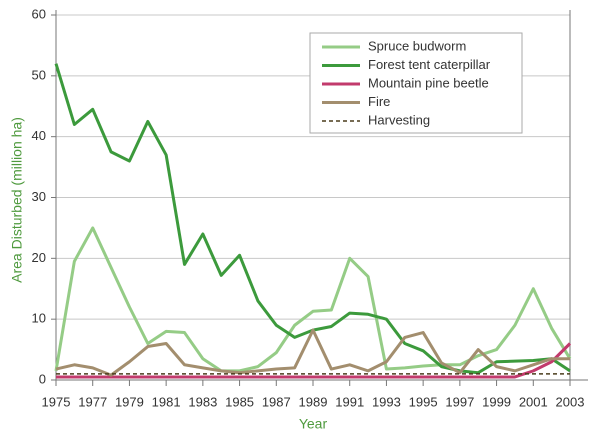  What do you see at coordinates (239, 401) in the screenshot?
I see `x-tick-label: 1985` at bounding box center [239, 401].